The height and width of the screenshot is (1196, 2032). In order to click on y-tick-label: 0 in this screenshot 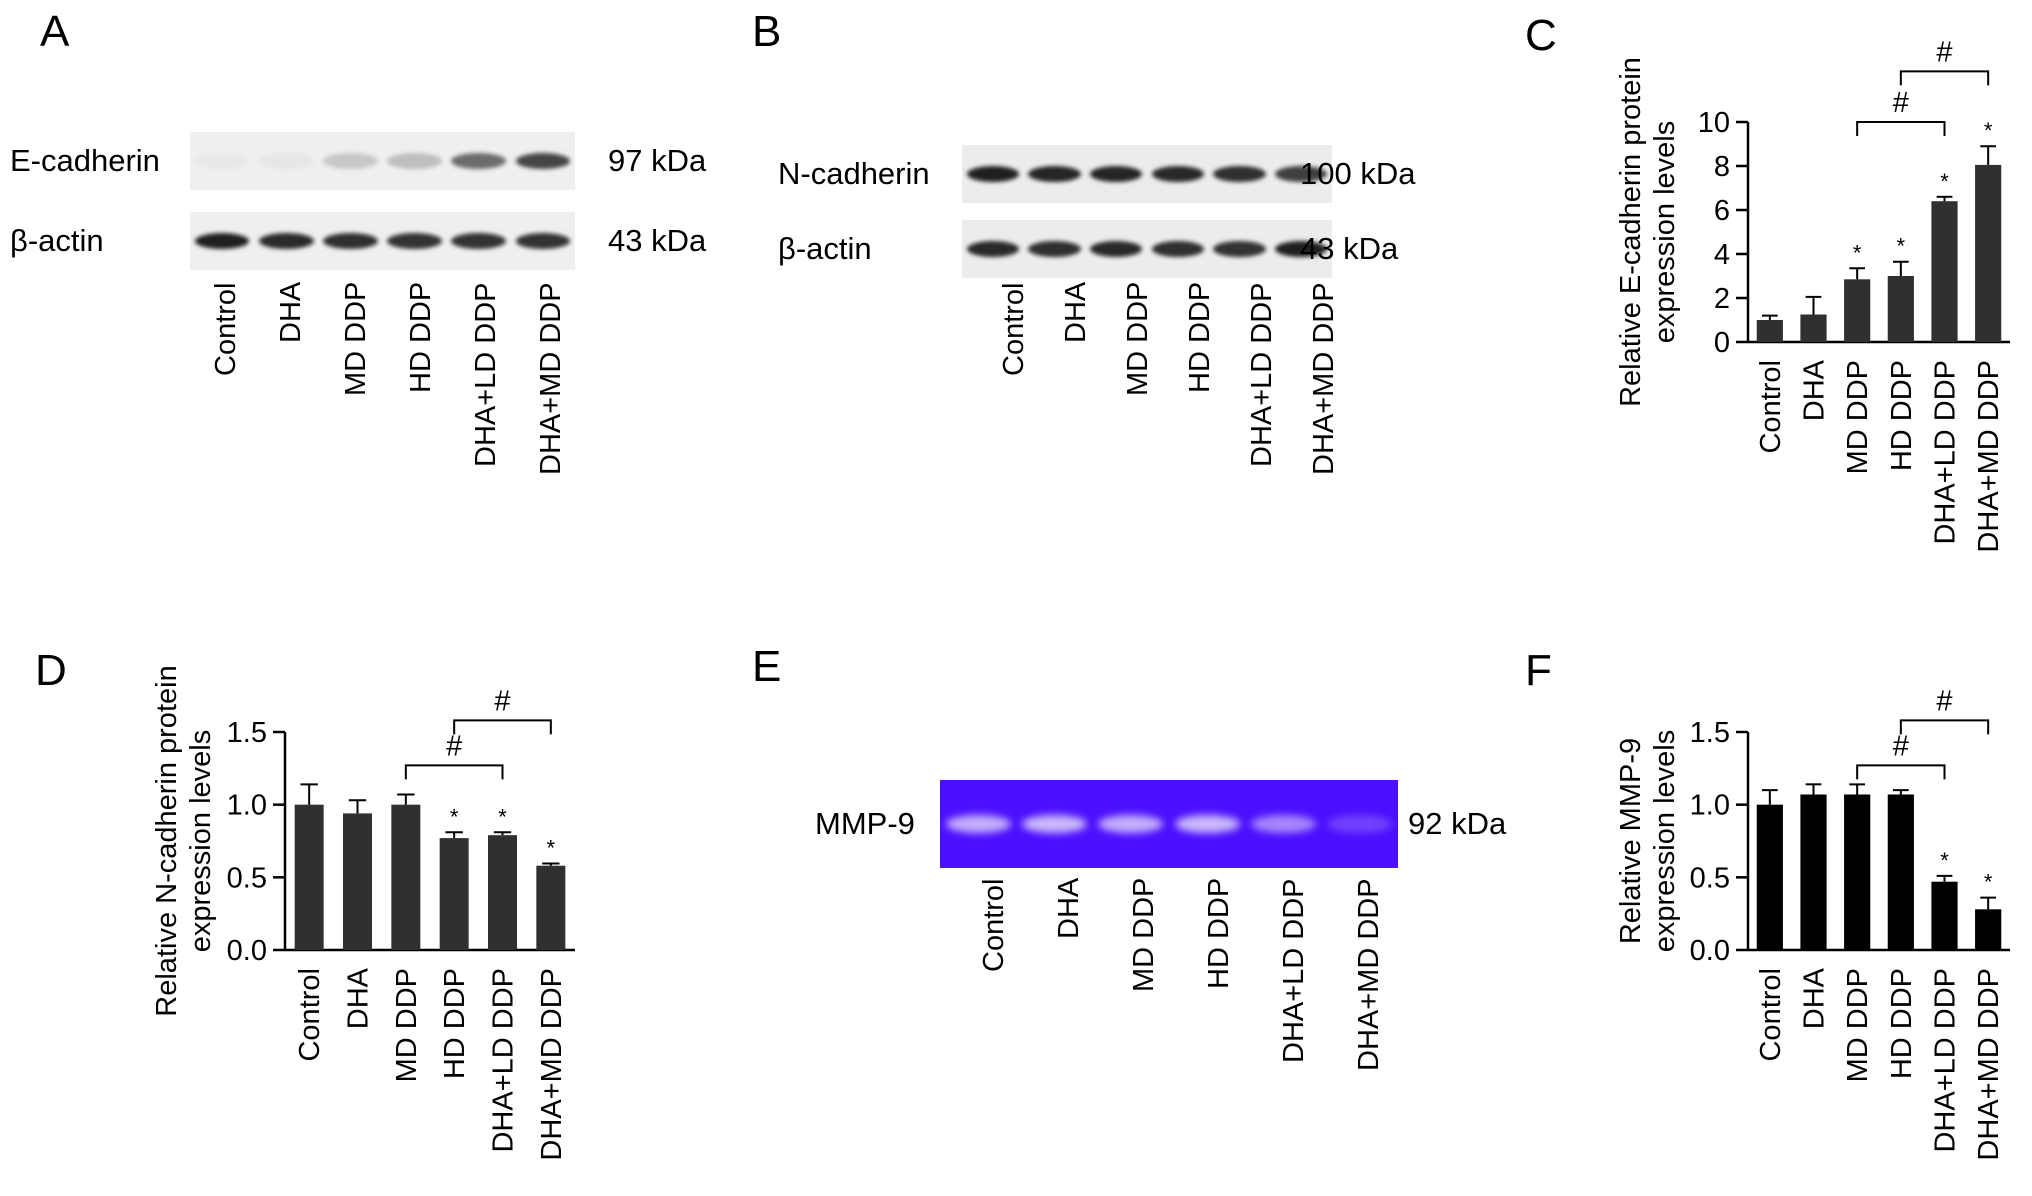, I will do `click(1722, 343)`.